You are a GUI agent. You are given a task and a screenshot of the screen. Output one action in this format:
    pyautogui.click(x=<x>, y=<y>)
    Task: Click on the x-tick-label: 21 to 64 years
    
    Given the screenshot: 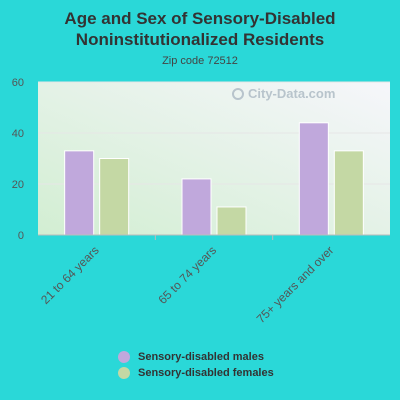 What is the action you would take?
    pyautogui.click(x=70, y=275)
    